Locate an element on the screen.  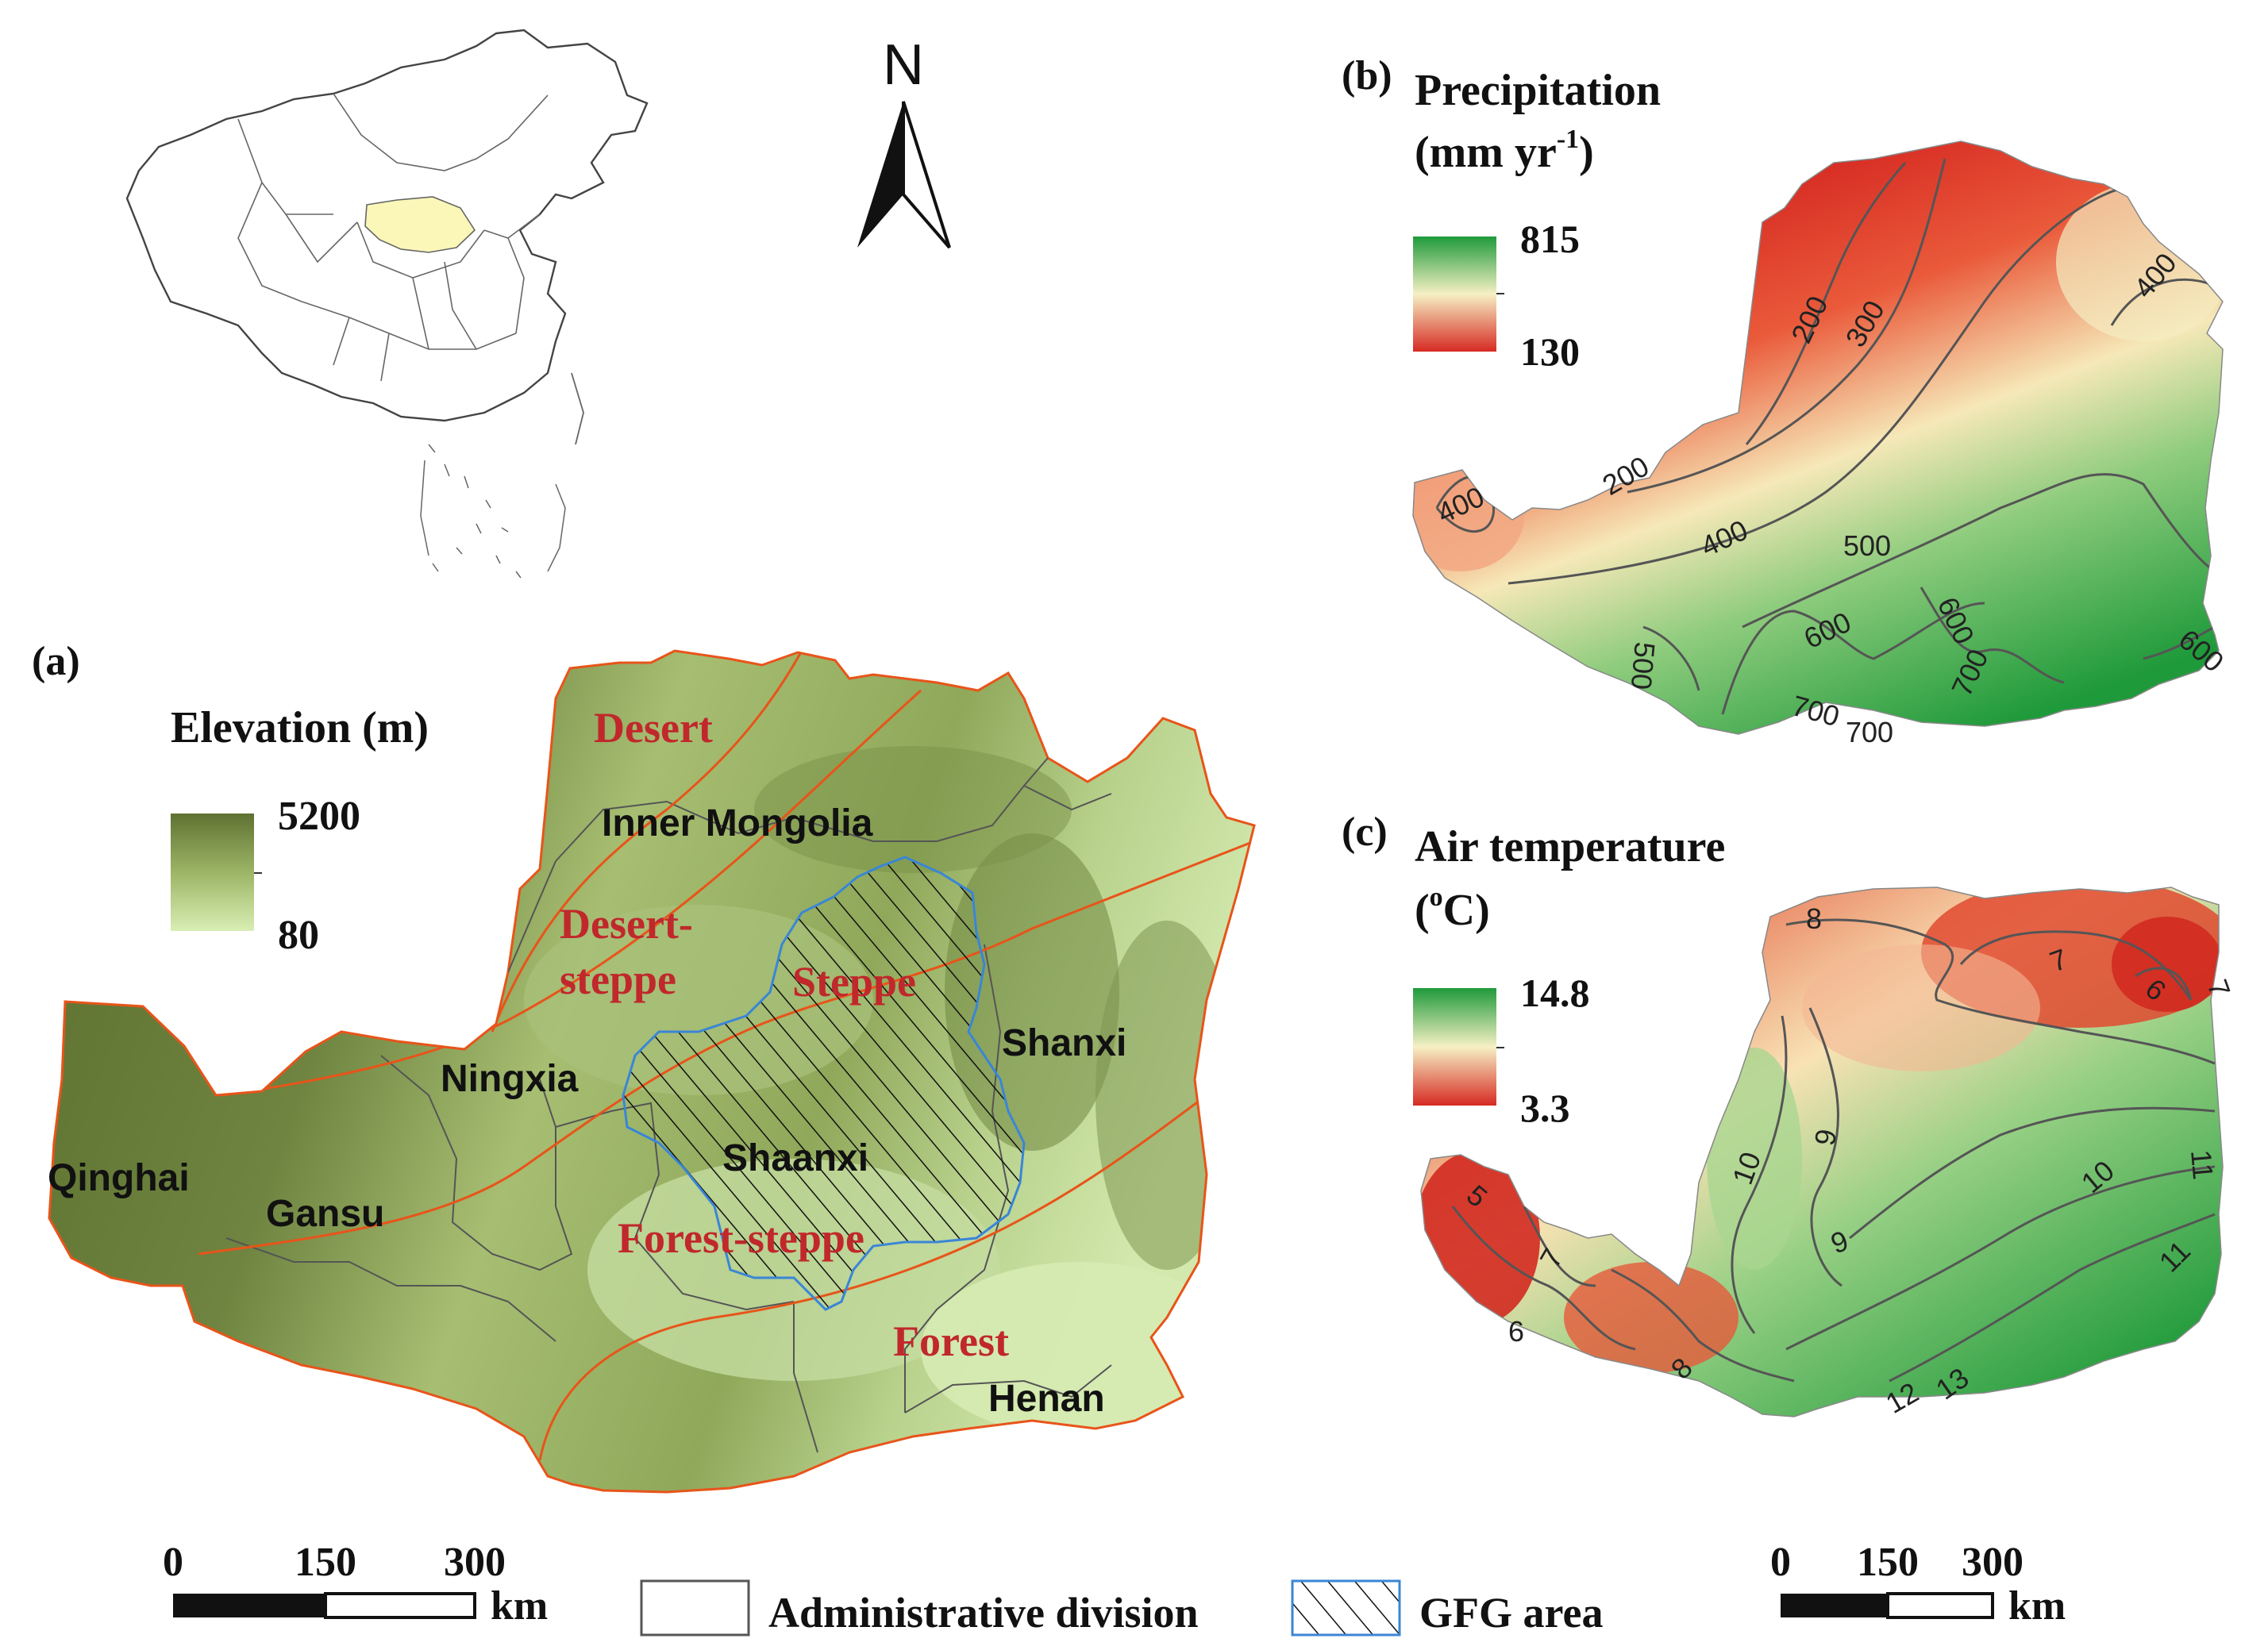
panel-b-tag: (b) is located at coordinates (1367, 75).